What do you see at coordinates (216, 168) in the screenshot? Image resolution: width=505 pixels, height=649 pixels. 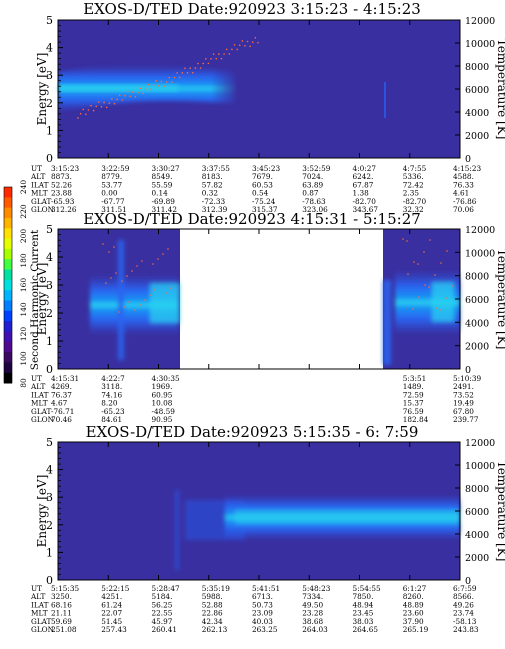 I see `table-cell: 3:37:55` at bounding box center [216, 168].